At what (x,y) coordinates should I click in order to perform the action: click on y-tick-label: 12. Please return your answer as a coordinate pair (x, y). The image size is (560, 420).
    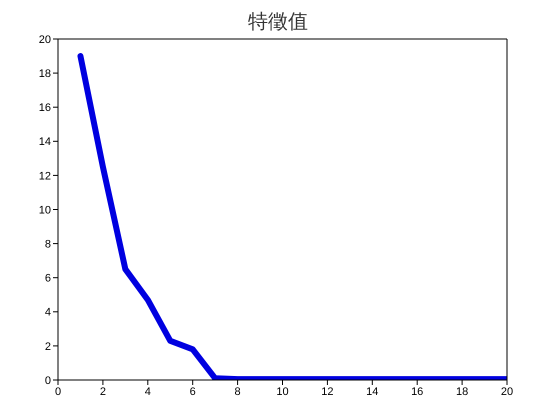
    Looking at the image, I should click on (44, 176).